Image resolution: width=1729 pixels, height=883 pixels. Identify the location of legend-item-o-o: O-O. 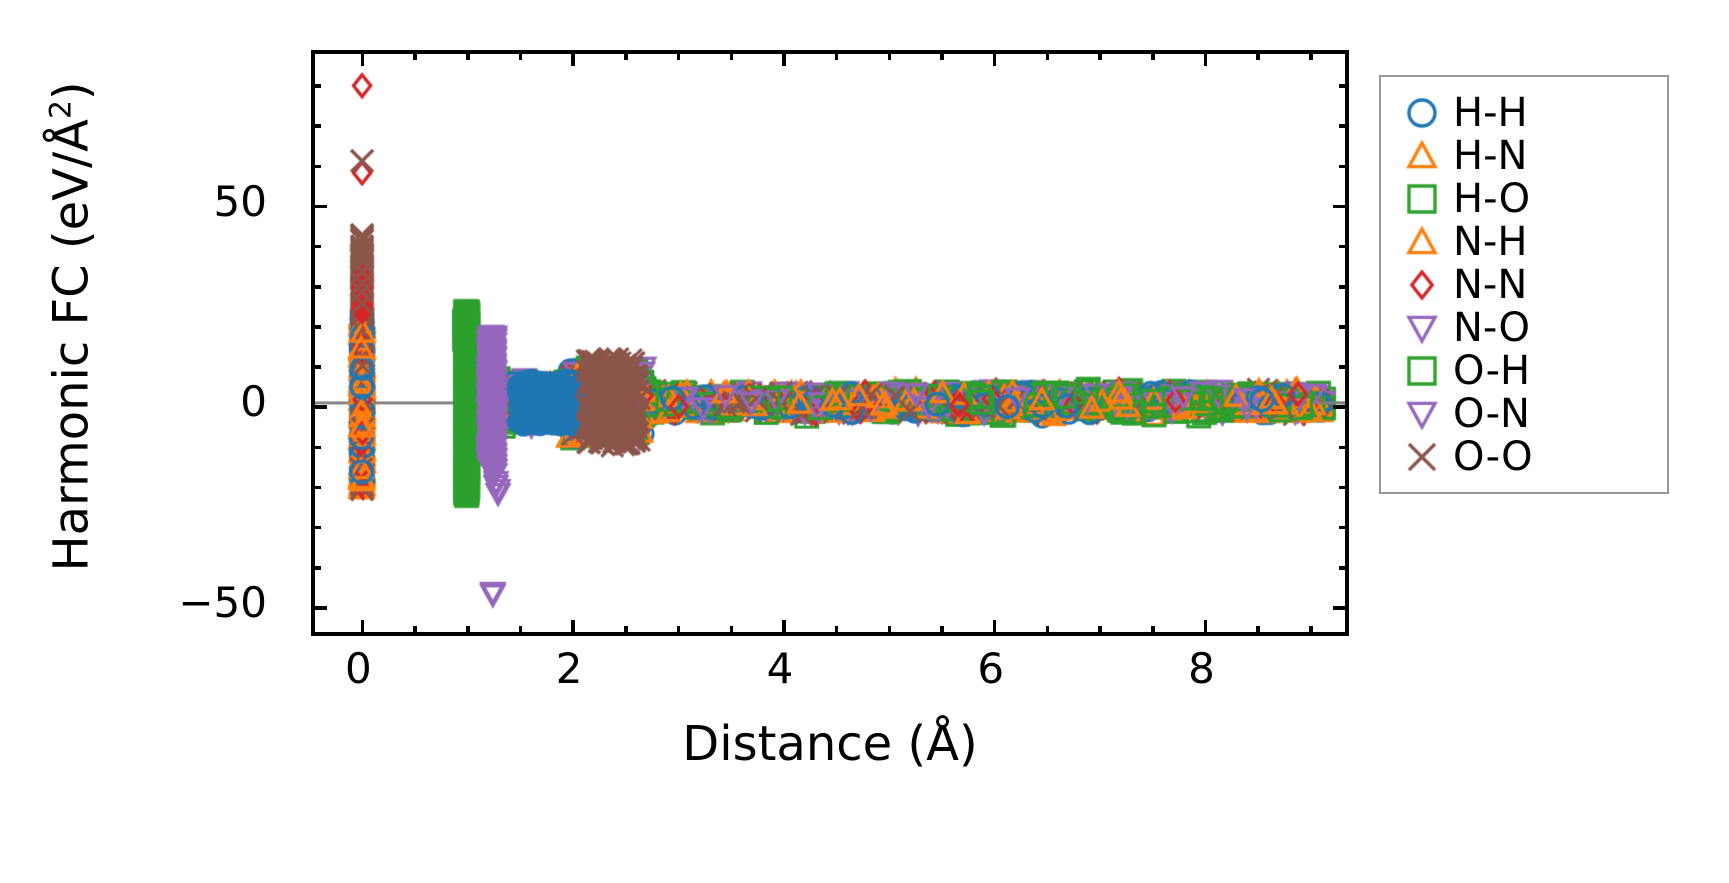
(1524, 456).